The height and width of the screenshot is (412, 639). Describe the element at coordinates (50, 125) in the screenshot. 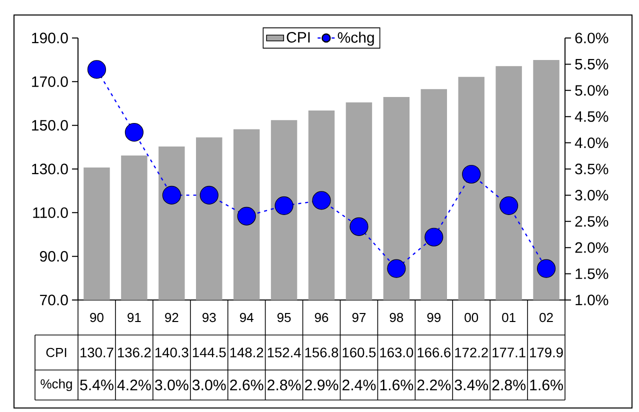

I see `y-tick-label: 150.0` at that location.